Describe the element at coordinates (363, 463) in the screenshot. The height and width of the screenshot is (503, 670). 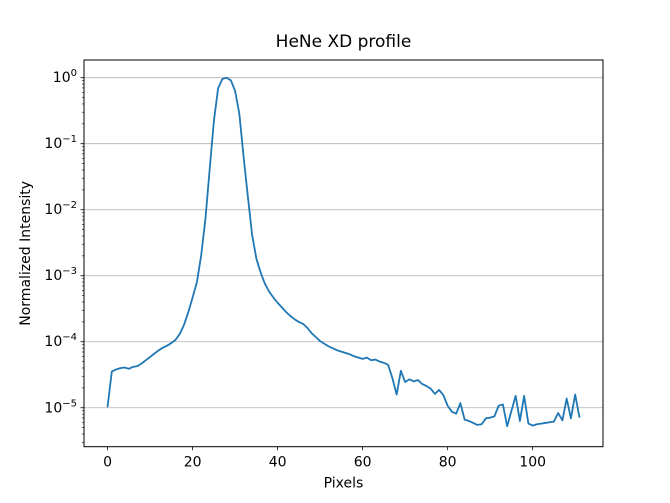
I see `x-tick-label: 60` at that location.